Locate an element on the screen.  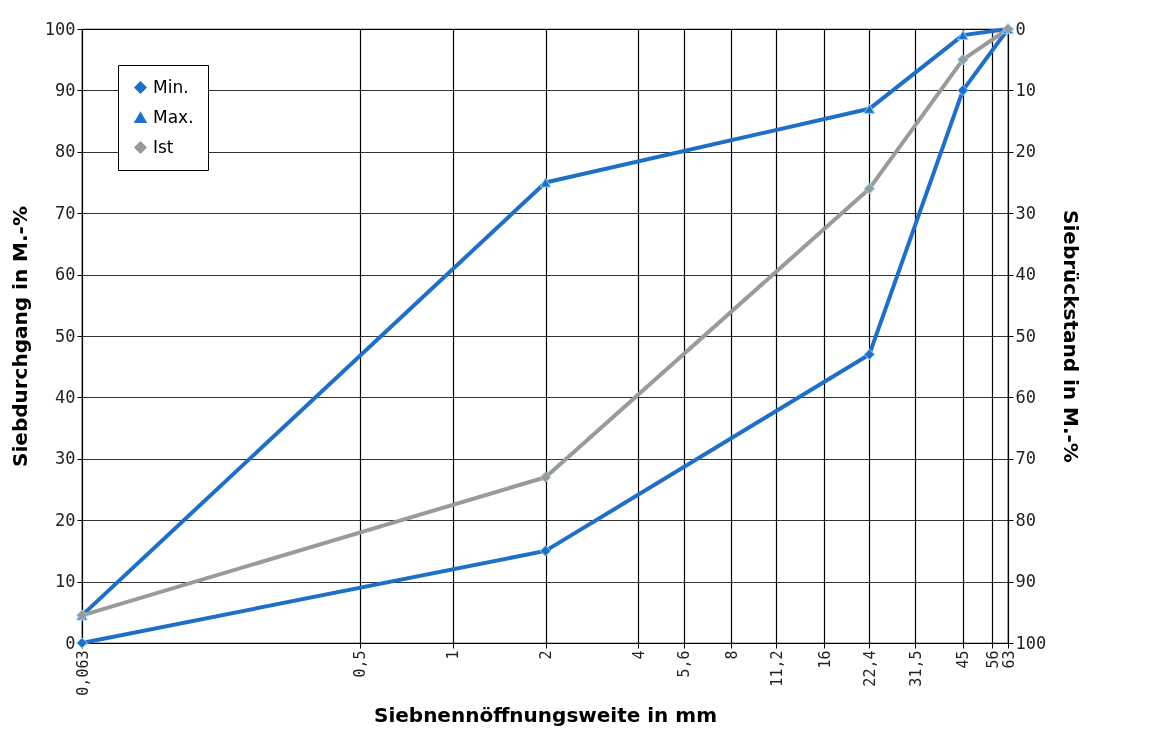
y2-tick-label: 50 is located at coordinates (1025, 335).